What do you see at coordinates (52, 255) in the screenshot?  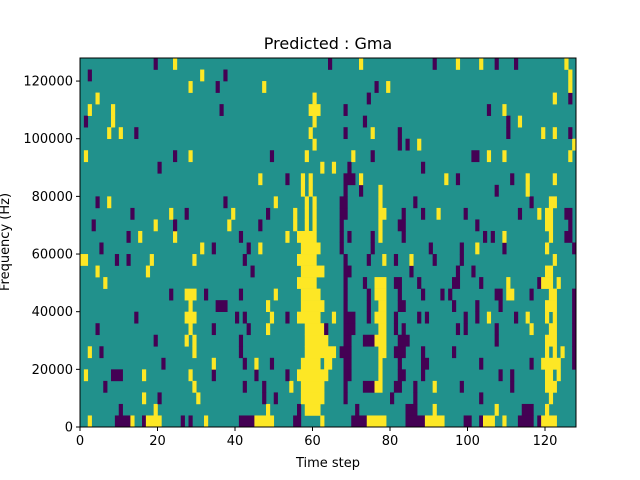 I see `y-tick-label: 60000` at bounding box center [52, 255].